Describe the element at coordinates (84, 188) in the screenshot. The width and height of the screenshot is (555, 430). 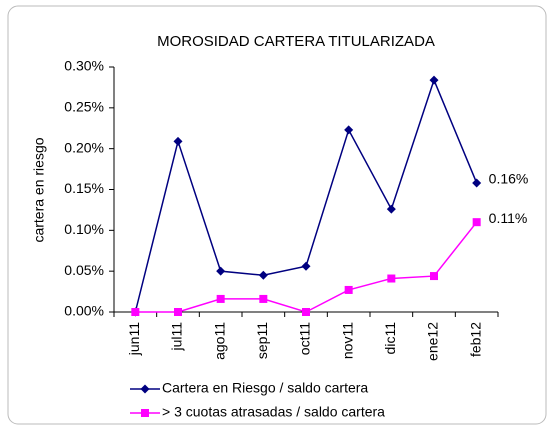
I see `y-tick-label: 0.15%` at that location.